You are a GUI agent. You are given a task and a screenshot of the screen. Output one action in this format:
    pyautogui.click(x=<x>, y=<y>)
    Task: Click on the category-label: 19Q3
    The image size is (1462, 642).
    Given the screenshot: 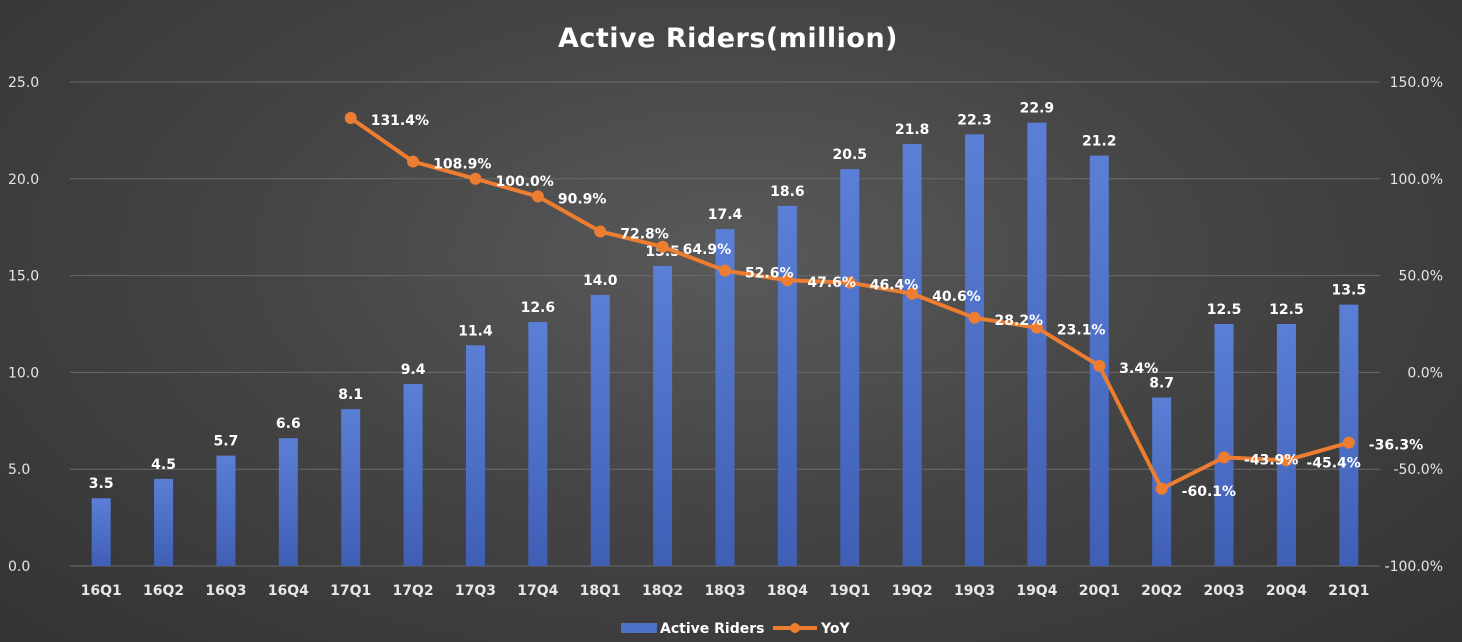 What is the action you would take?
    pyautogui.click(x=974, y=591)
    